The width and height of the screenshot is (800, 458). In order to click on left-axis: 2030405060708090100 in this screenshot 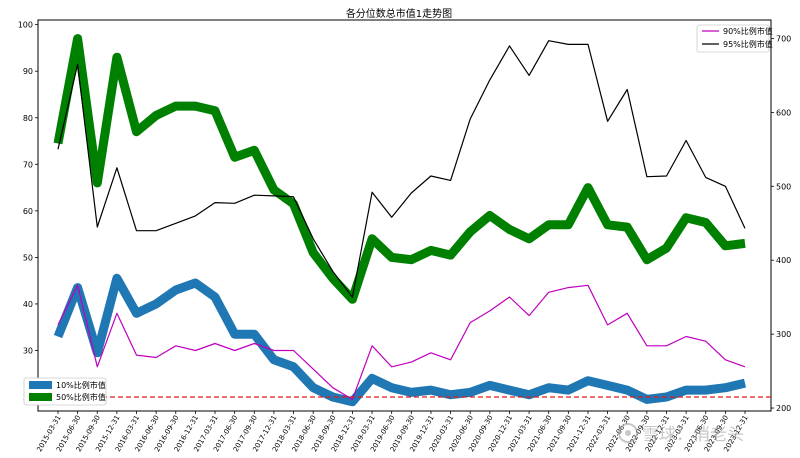, I will do `click(28, 211)`.